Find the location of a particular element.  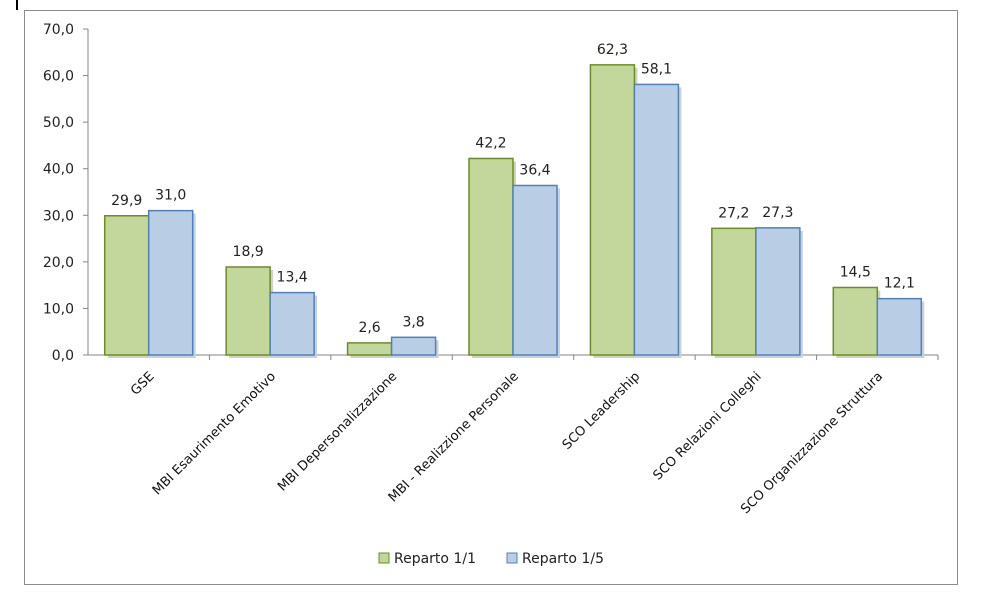

data-label: 58,1 is located at coordinates (656, 69).